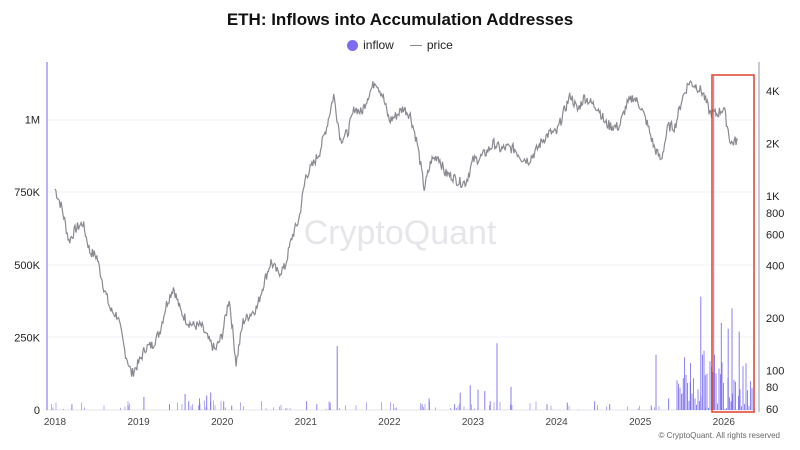 This screenshot has height=450, width=800. Describe the element at coordinates (415, 45) in the screenshot. I see `legend-line-icon` at that location.